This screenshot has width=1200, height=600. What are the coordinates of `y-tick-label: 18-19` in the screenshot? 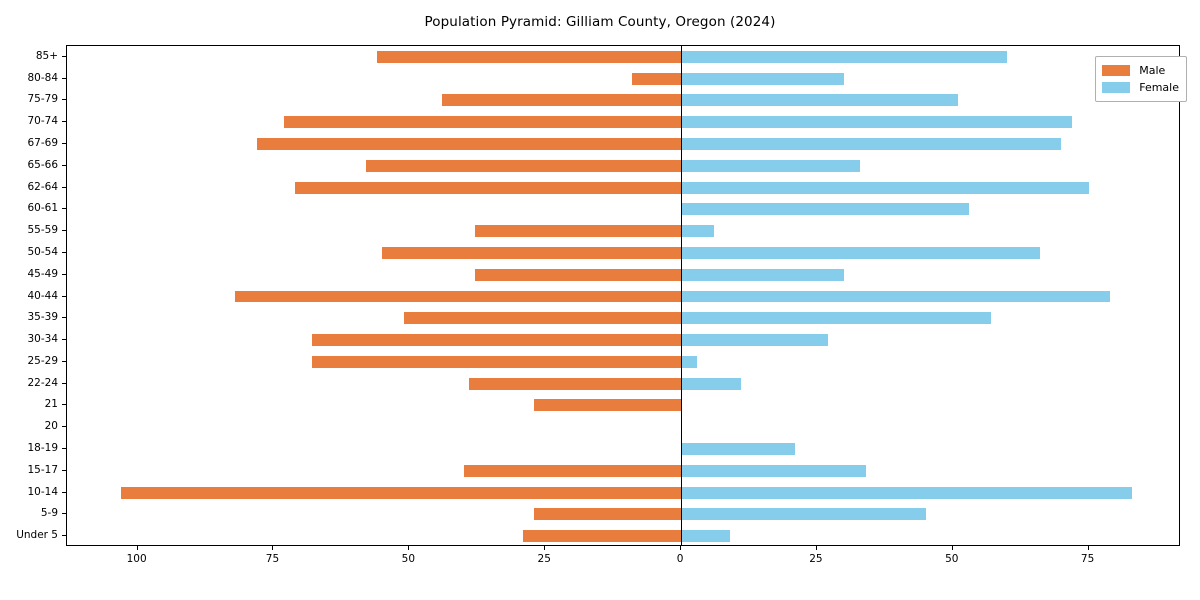 It's located at (42, 447).